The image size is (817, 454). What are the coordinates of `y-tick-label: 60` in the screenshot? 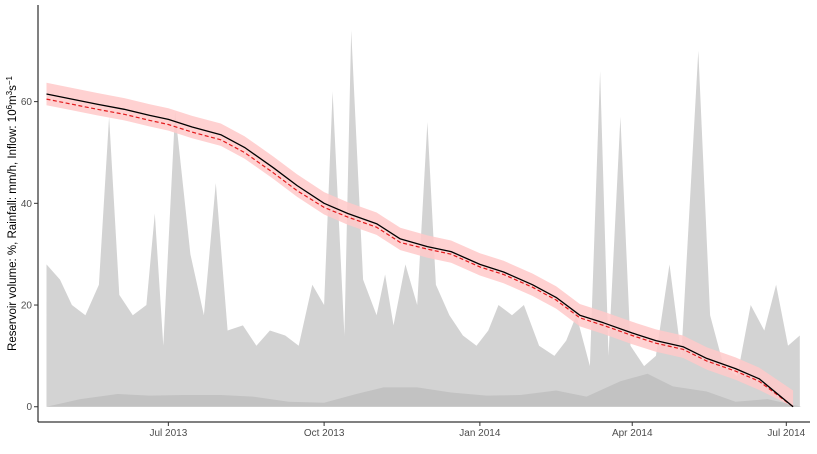 It's located at (27, 102).